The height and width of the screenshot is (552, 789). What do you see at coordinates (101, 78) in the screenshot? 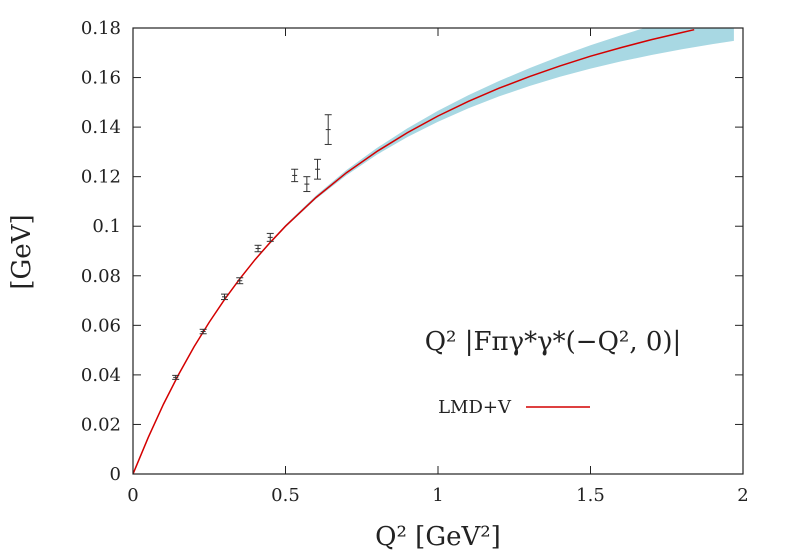
I see `y-tick-label: 0.16` at bounding box center [101, 78].